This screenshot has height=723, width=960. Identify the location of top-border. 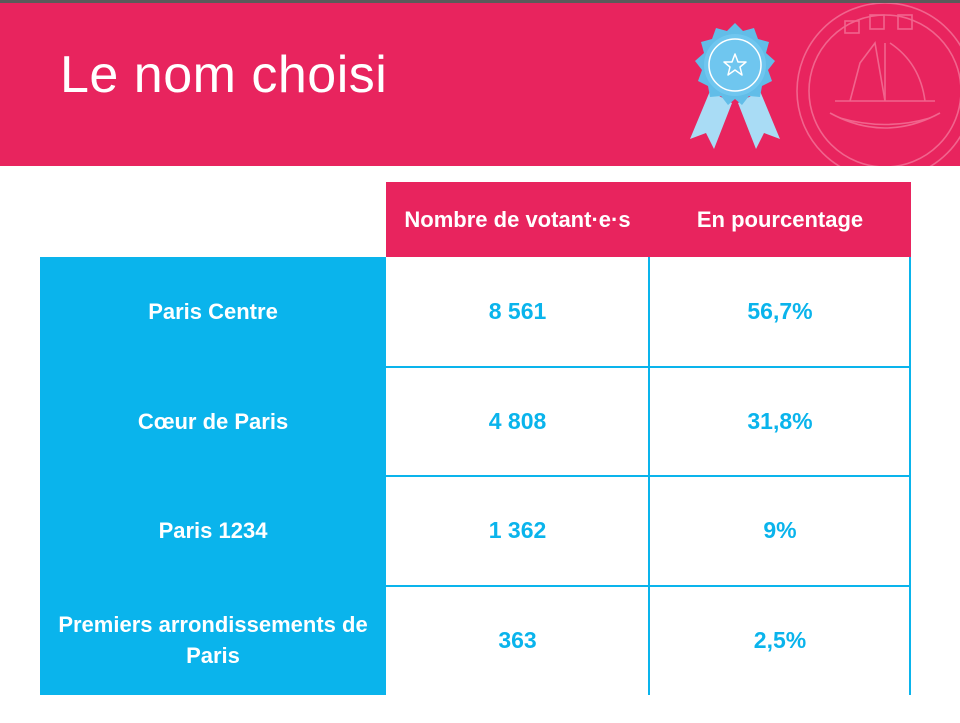
(480, 1).